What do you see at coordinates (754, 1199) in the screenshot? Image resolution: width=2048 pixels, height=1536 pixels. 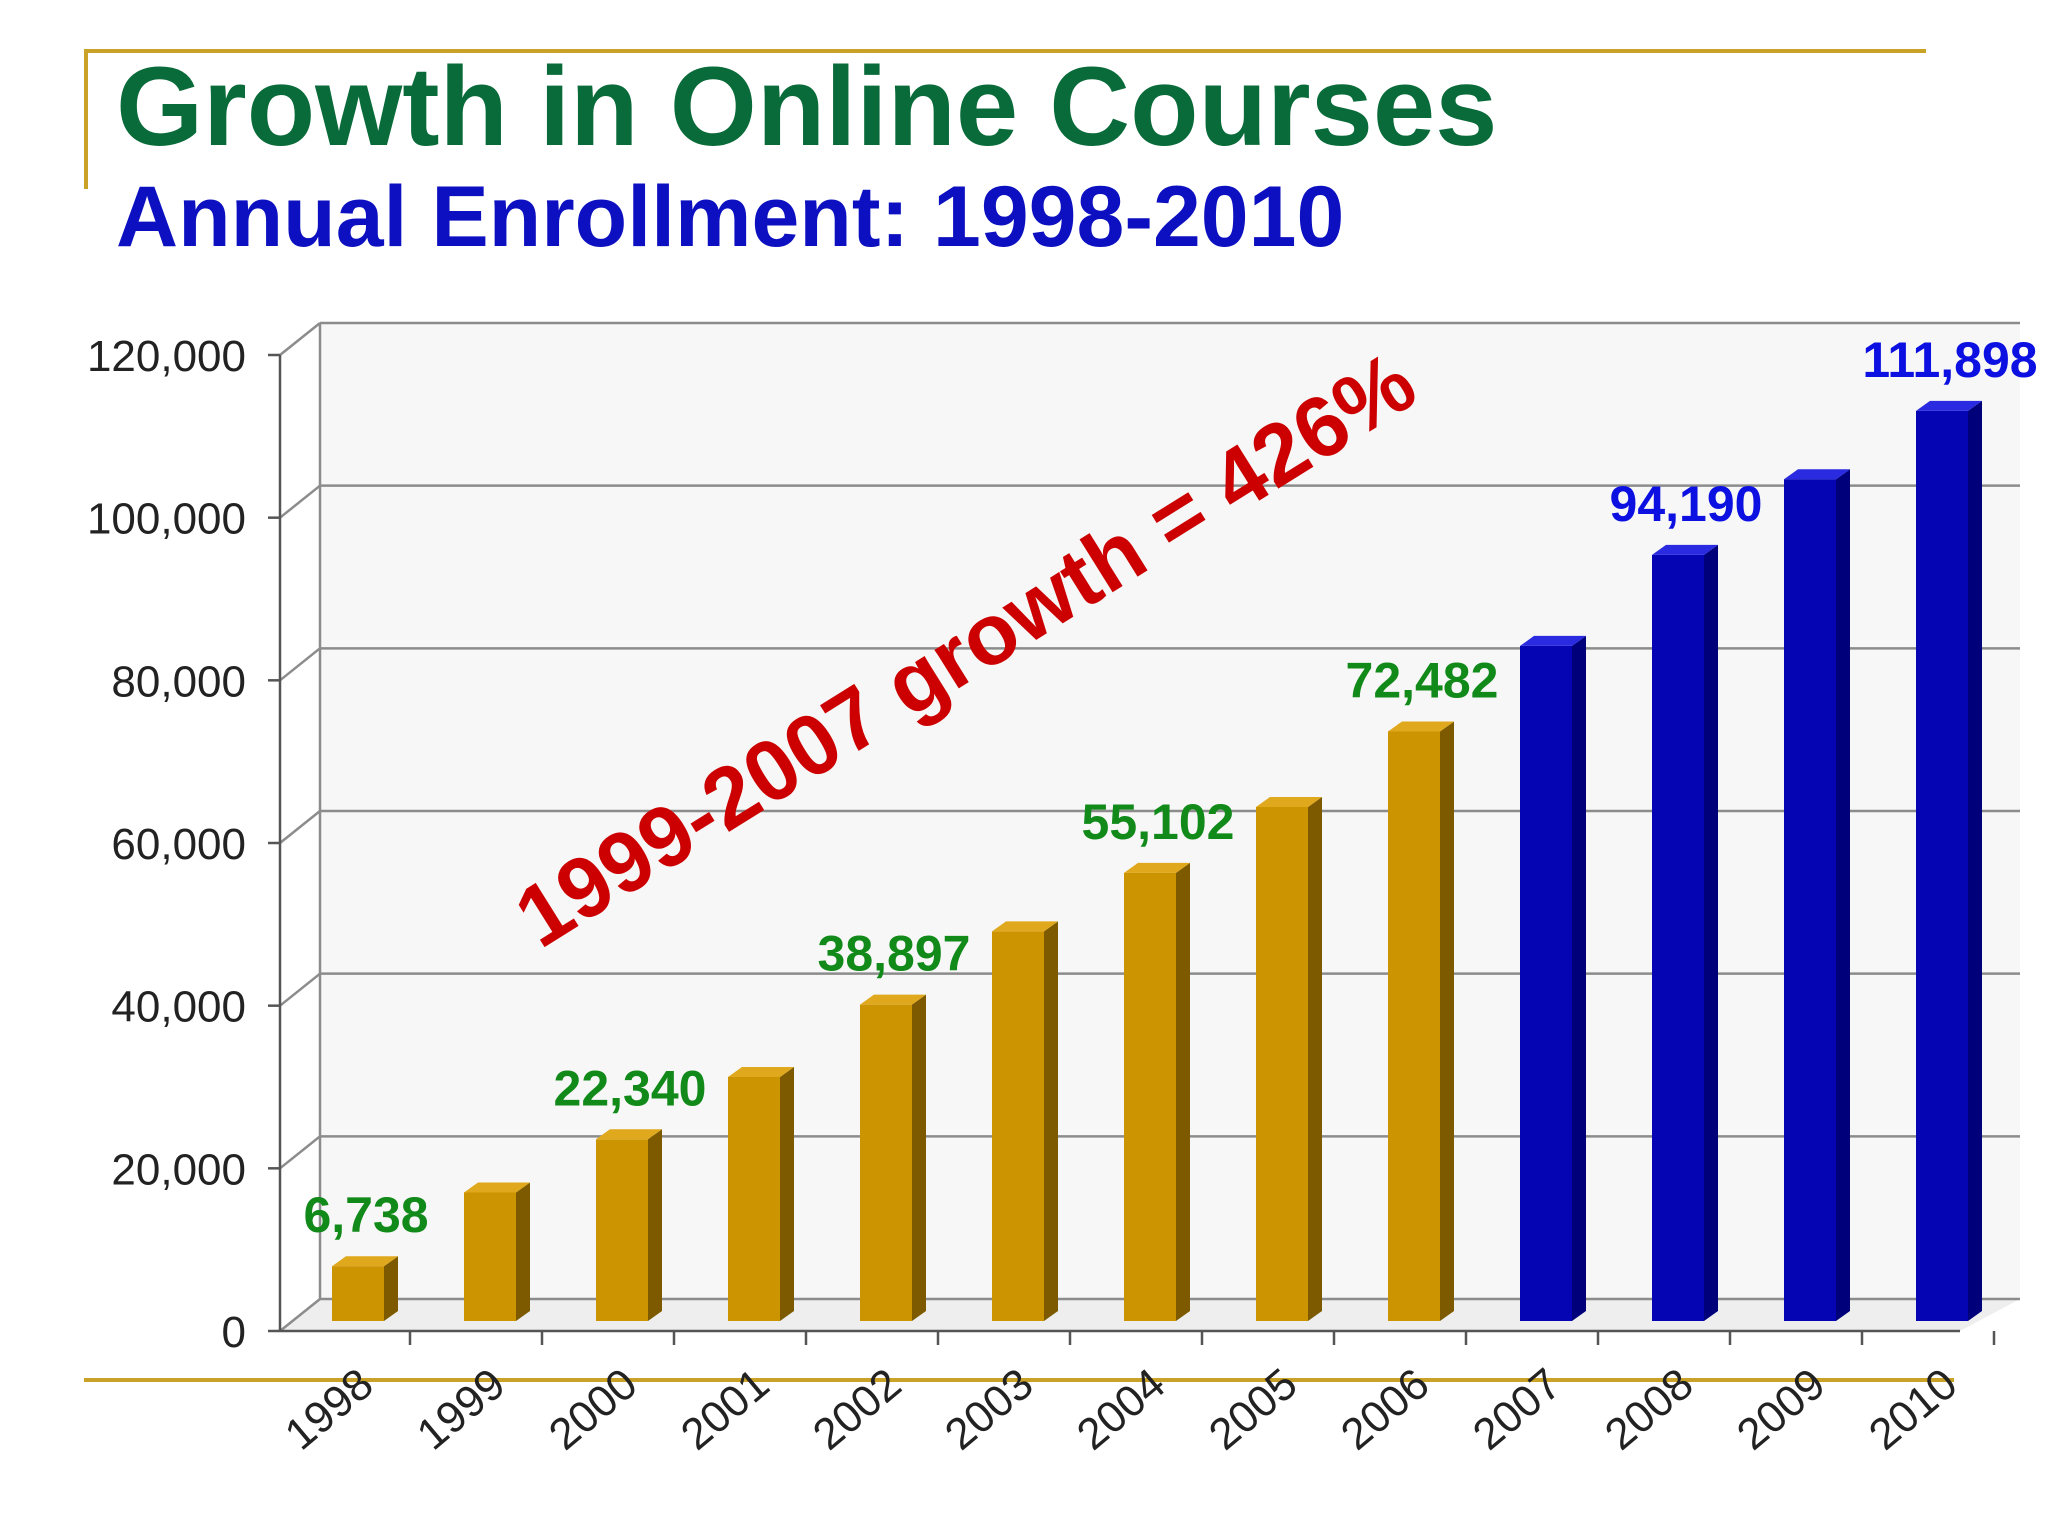 I see `bar-2001` at bounding box center [754, 1199].